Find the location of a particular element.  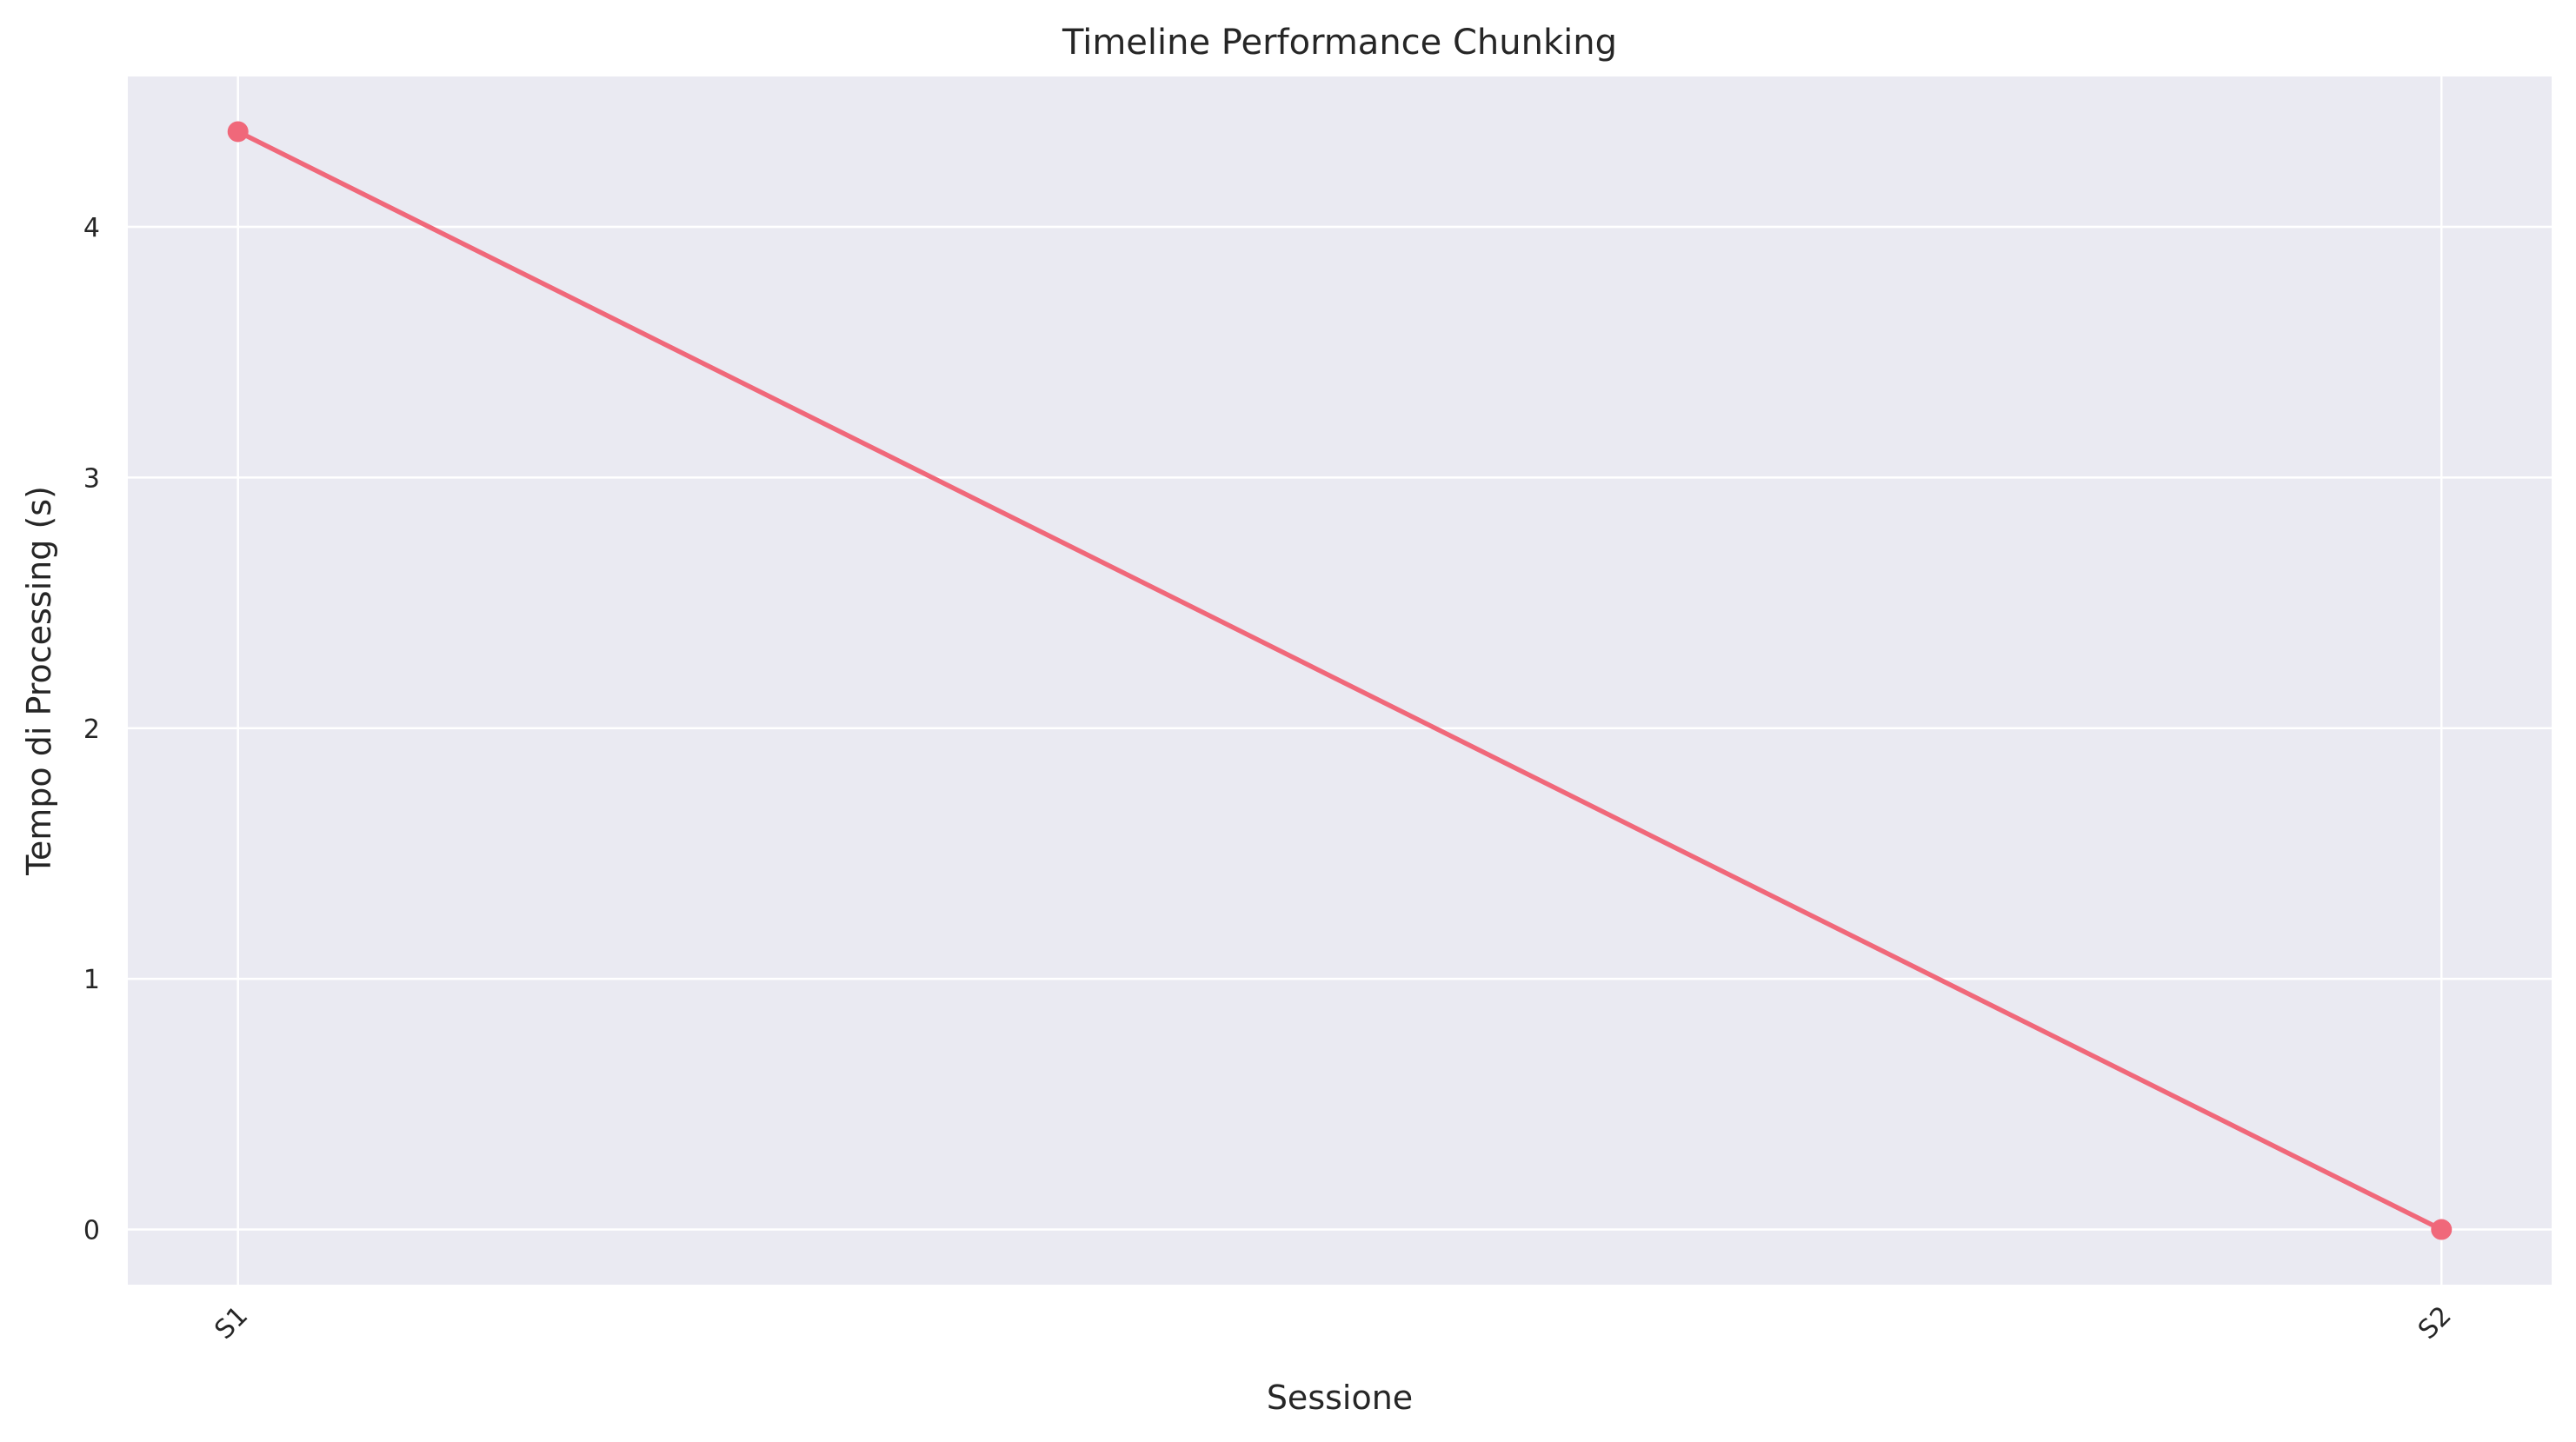

x-tick-label: S1 is located at coordinates (231, 1323).